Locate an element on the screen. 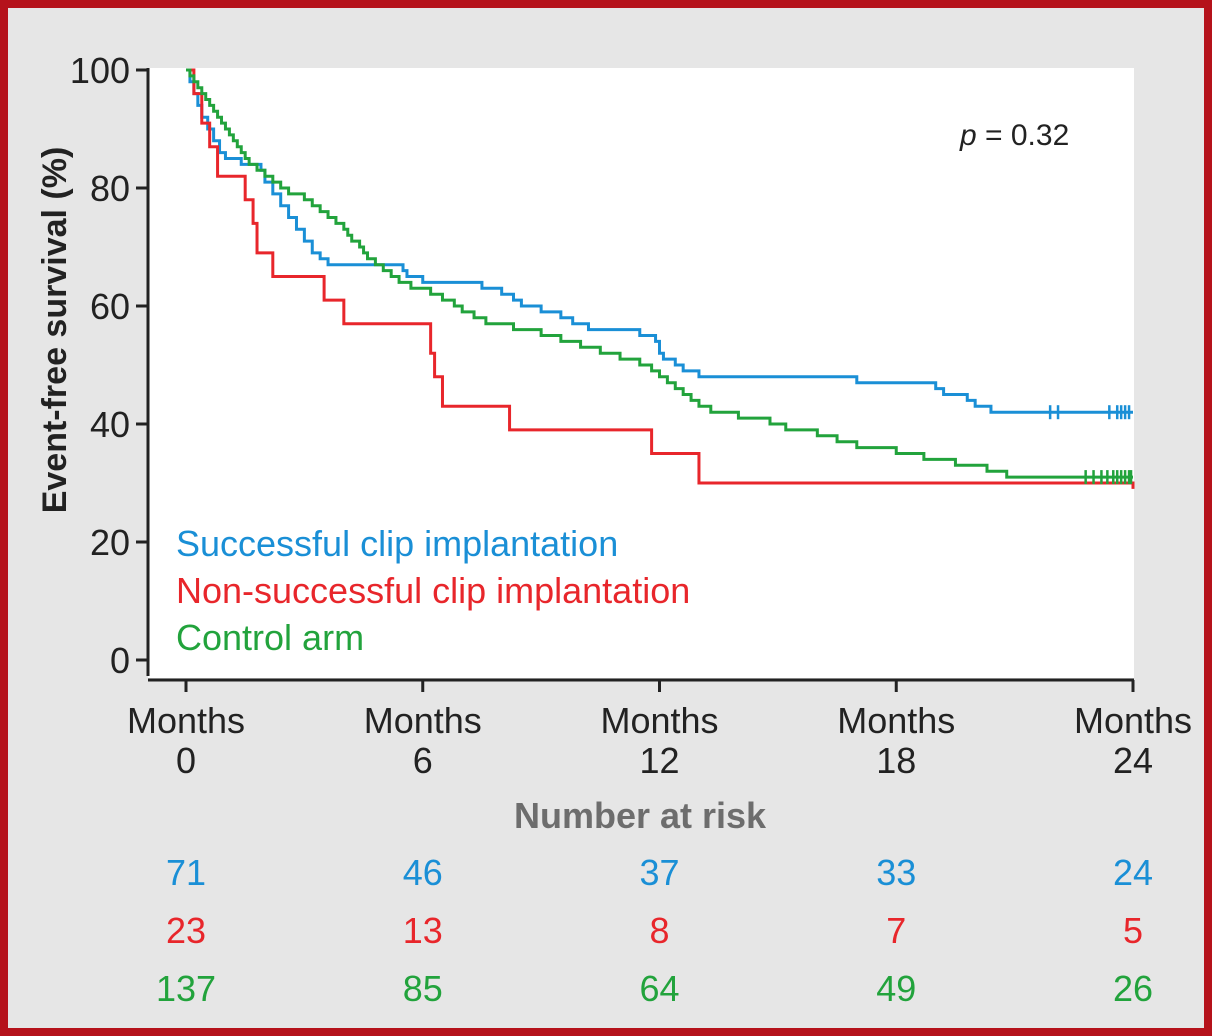  y-tick-label: 100 is located at coordinates (100, 70).